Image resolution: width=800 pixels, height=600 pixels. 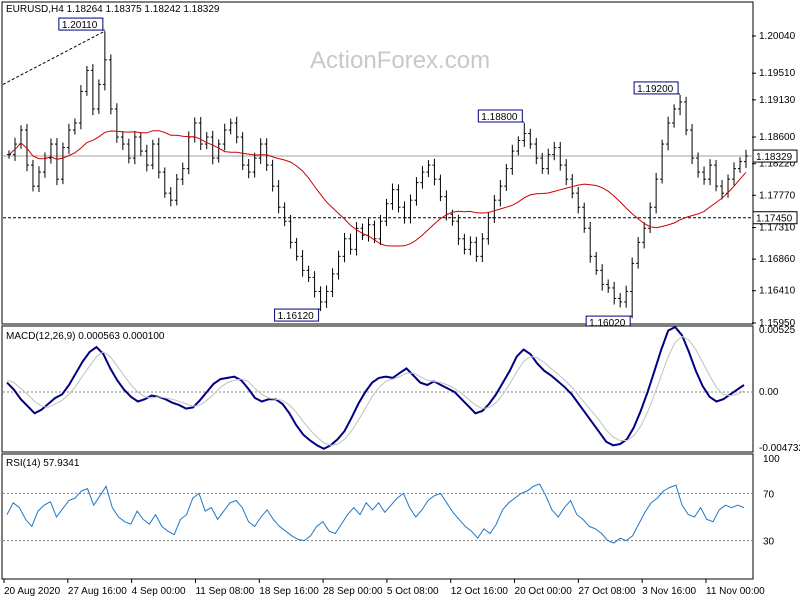 I want to click on rsi-title: RSI(14) 57.9341, so click(x=43, y=463).